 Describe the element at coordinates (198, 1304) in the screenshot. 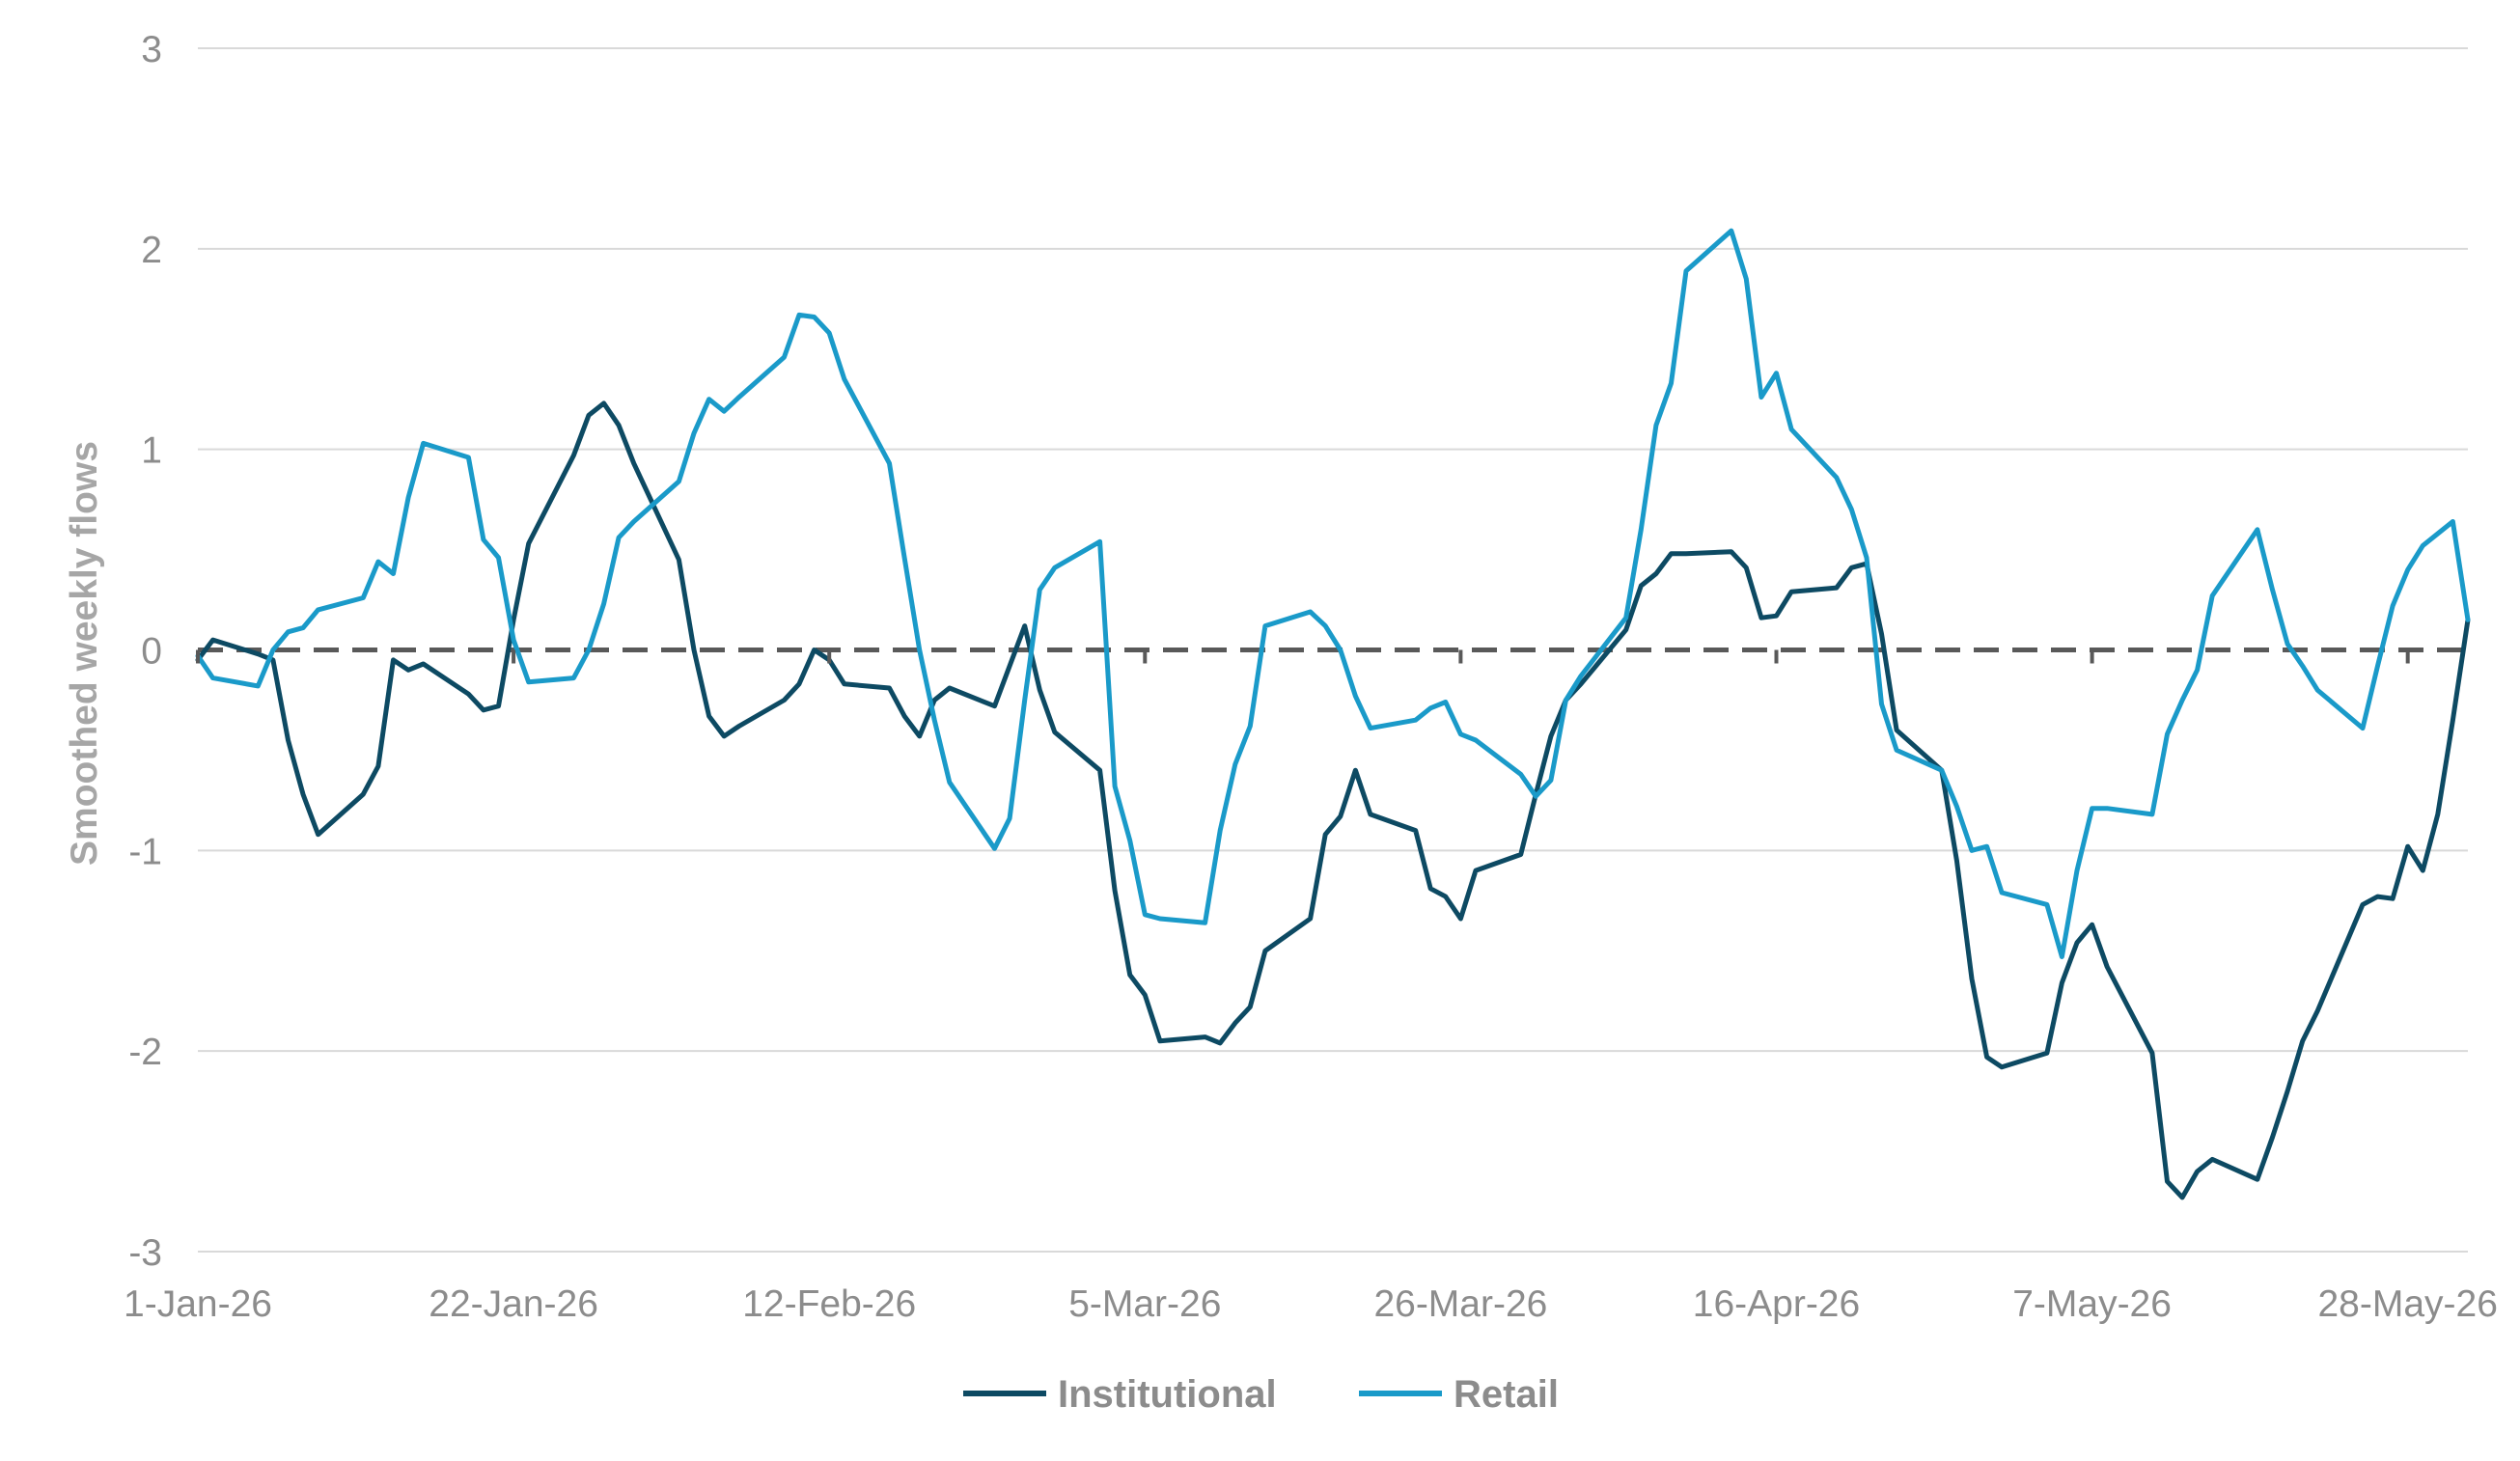

I see `x-tick-label: 1-Jan-26` at that location.